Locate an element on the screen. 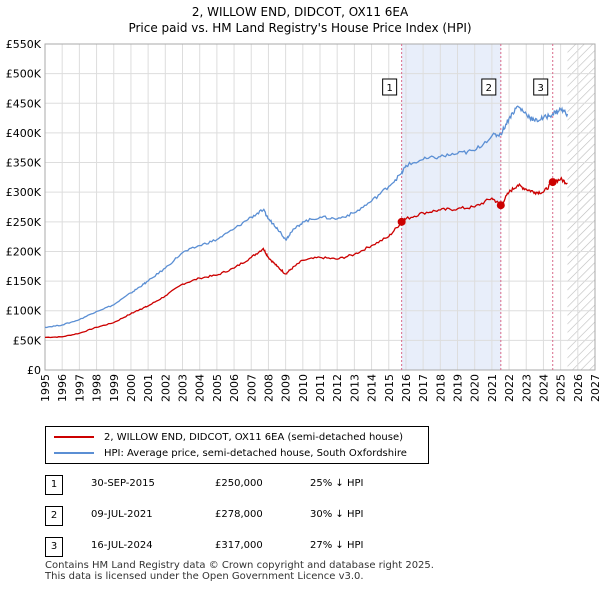  sale-marker-label: 2 is located at coordinates (489, 88).